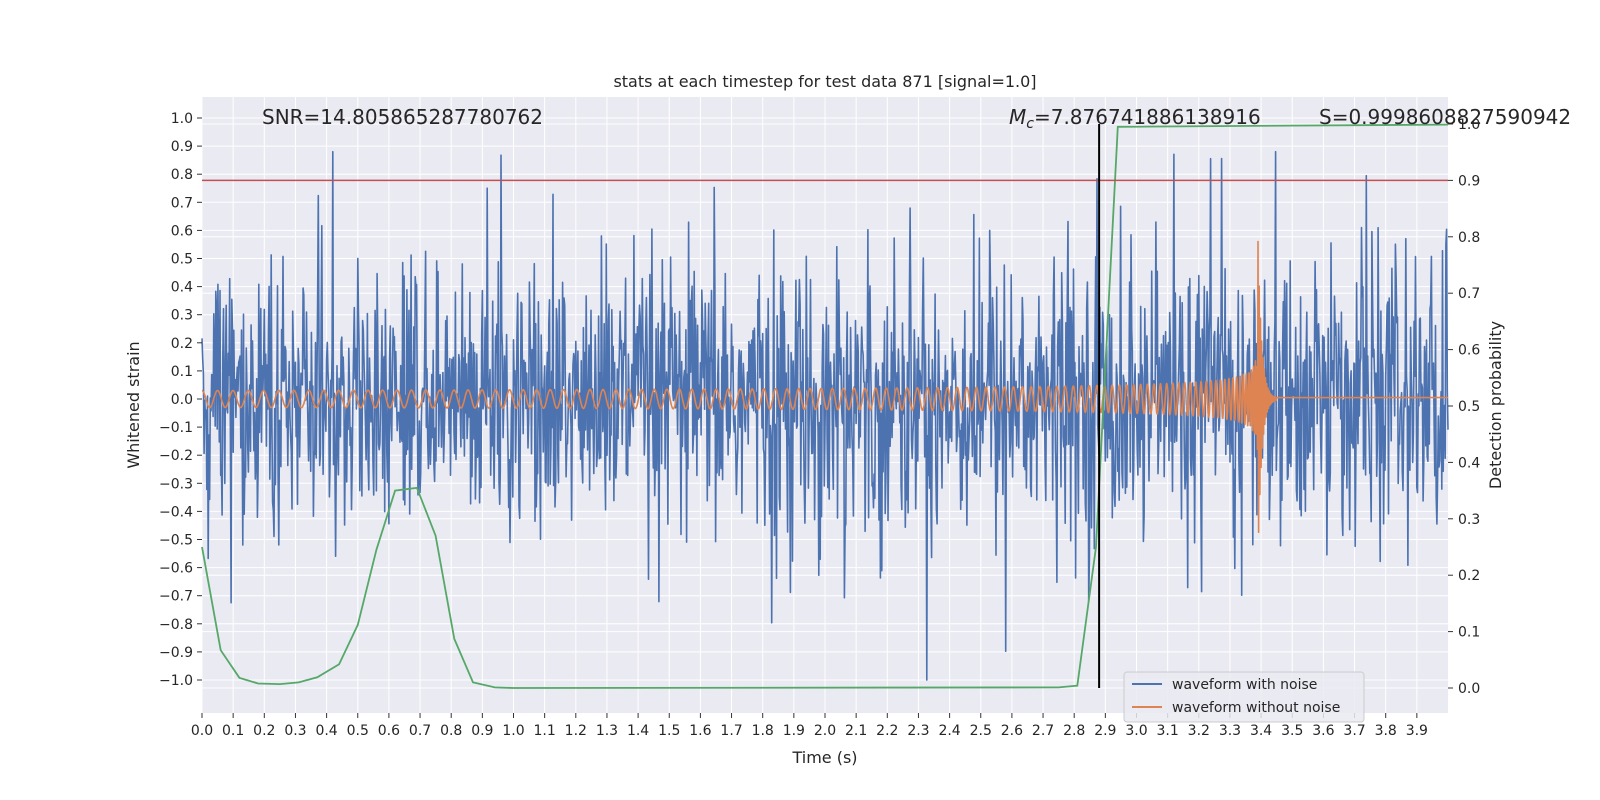 The width and height of the screenshot is (1600, 800). Describe the element at coordinates (638, 731) in the screenshot. I see `x-tick-label: 1.4` at that location.